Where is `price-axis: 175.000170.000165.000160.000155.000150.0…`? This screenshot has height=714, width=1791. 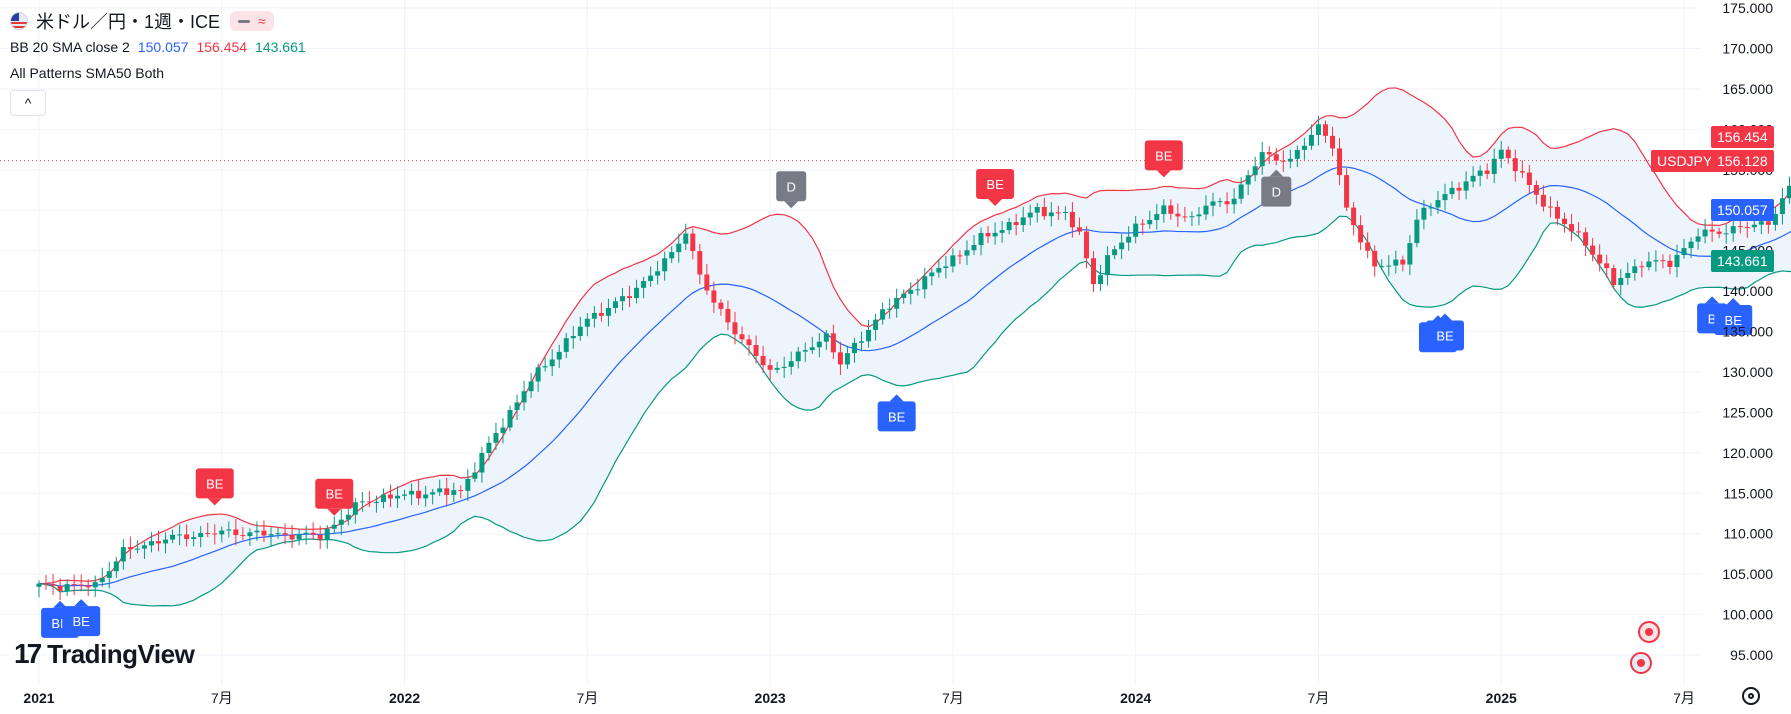
price-axis: 175.000170.000165.000160.000155.000150.0… is located at coordinates (1747, 331).